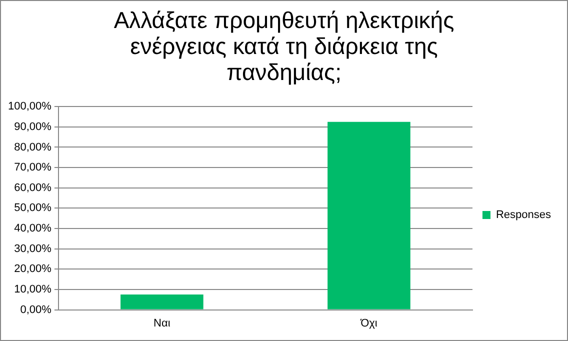 Image resolution: width=568 pixels, height=341 pixels. Describe the element at coordinates (162, 323) in the screenshot. I see `x-tick-label: Ναι` at that location.